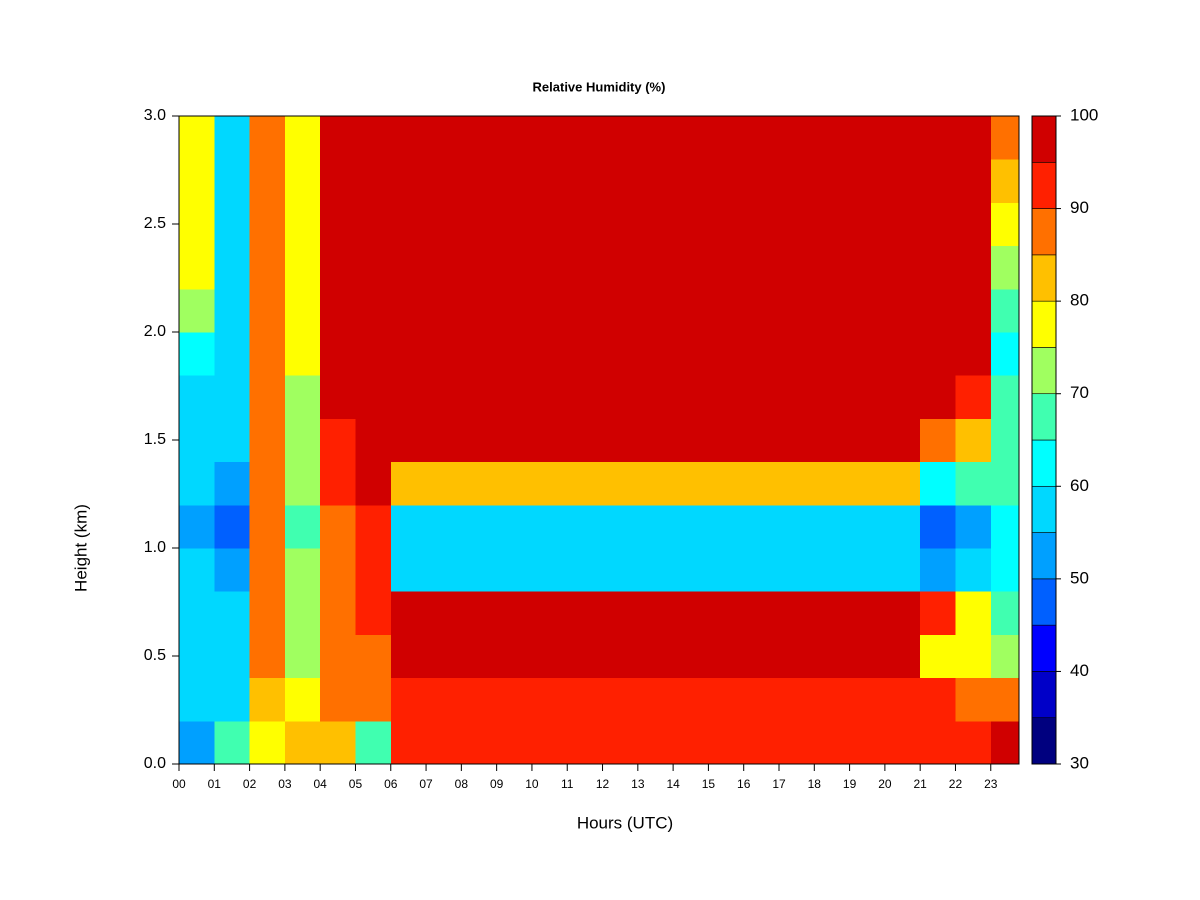  Describe the element at coordinates (462, 784) in the screenshot. I see `x-tick-label: 08` at that location.